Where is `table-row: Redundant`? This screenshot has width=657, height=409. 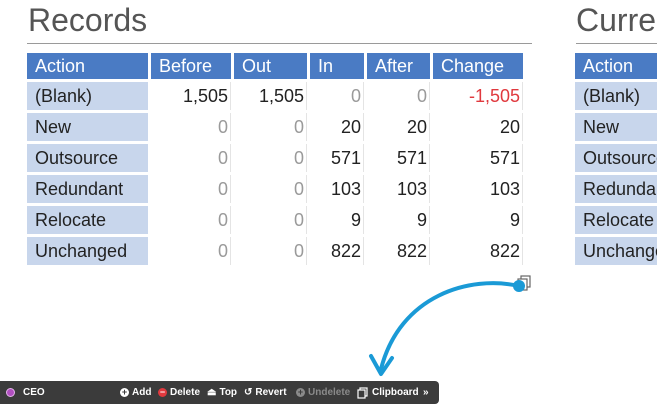 table-row: Redundant is located at coordinates (616, 189).